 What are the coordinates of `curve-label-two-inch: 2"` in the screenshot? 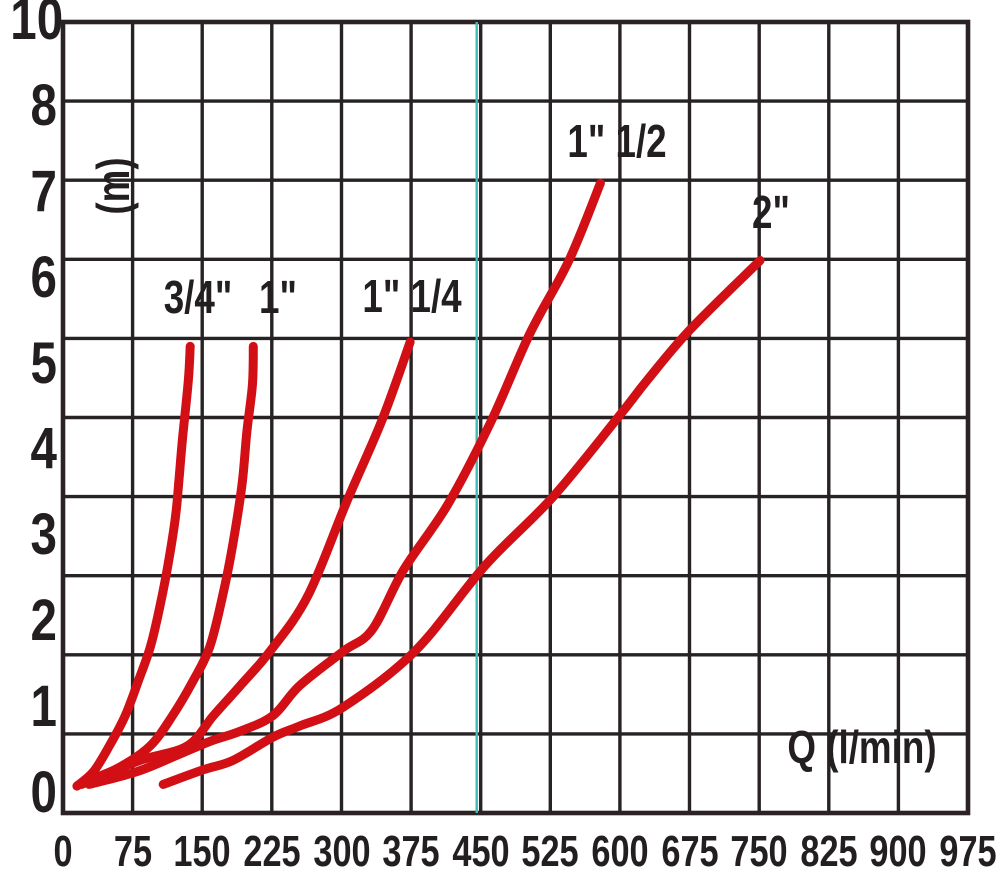 It's located at (771, 212).